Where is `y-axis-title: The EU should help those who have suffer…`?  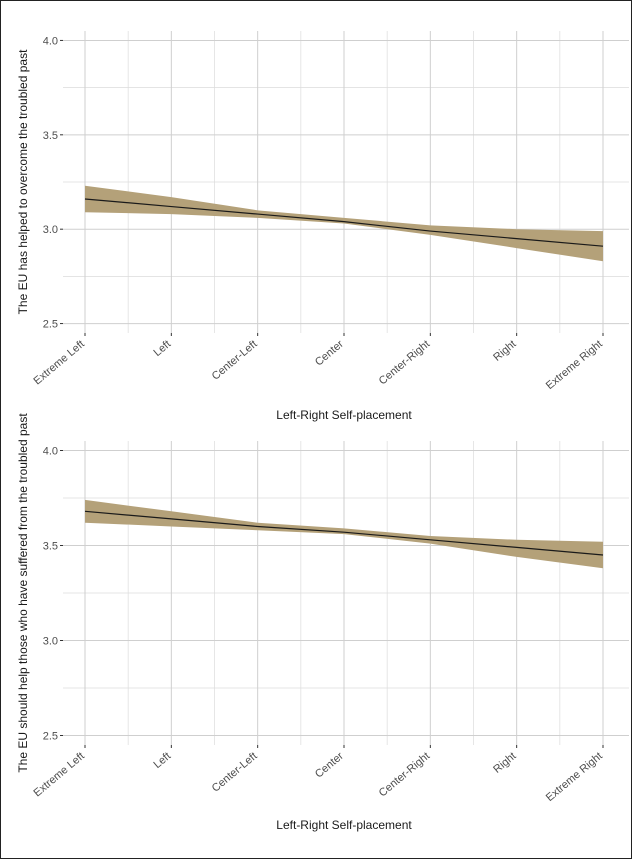
y-axis-title: The EU should help those who have suffer… is located at coordinates (23, 593).